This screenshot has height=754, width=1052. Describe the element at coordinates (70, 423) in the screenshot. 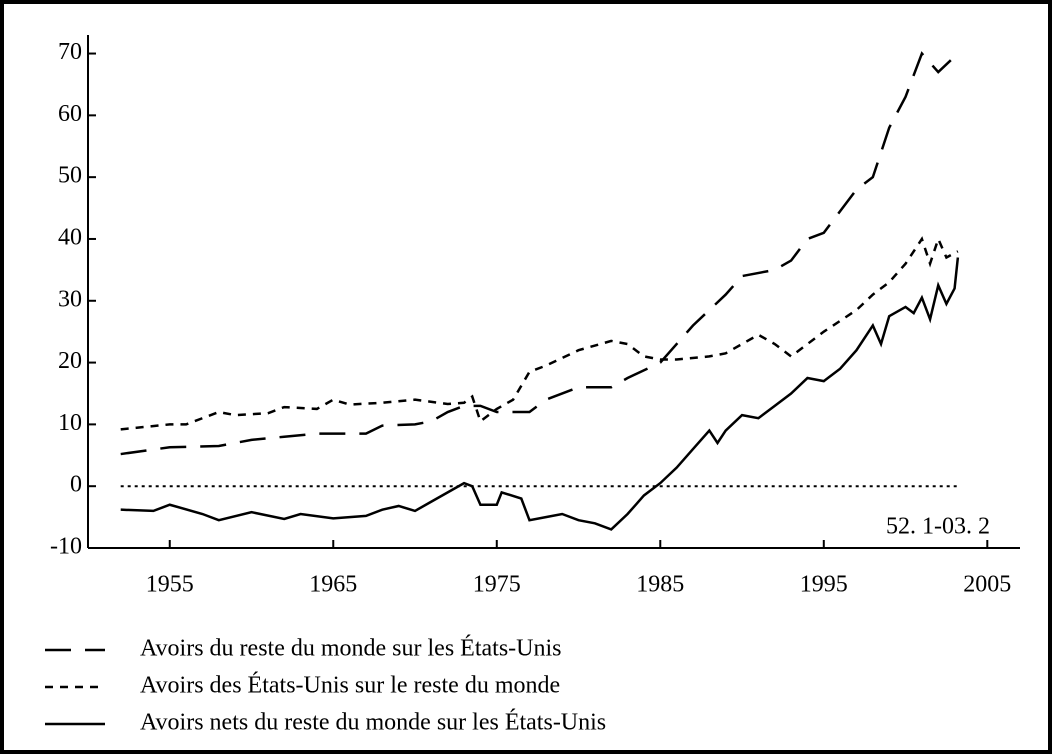

I see `y-tick-label: 10` at that location.